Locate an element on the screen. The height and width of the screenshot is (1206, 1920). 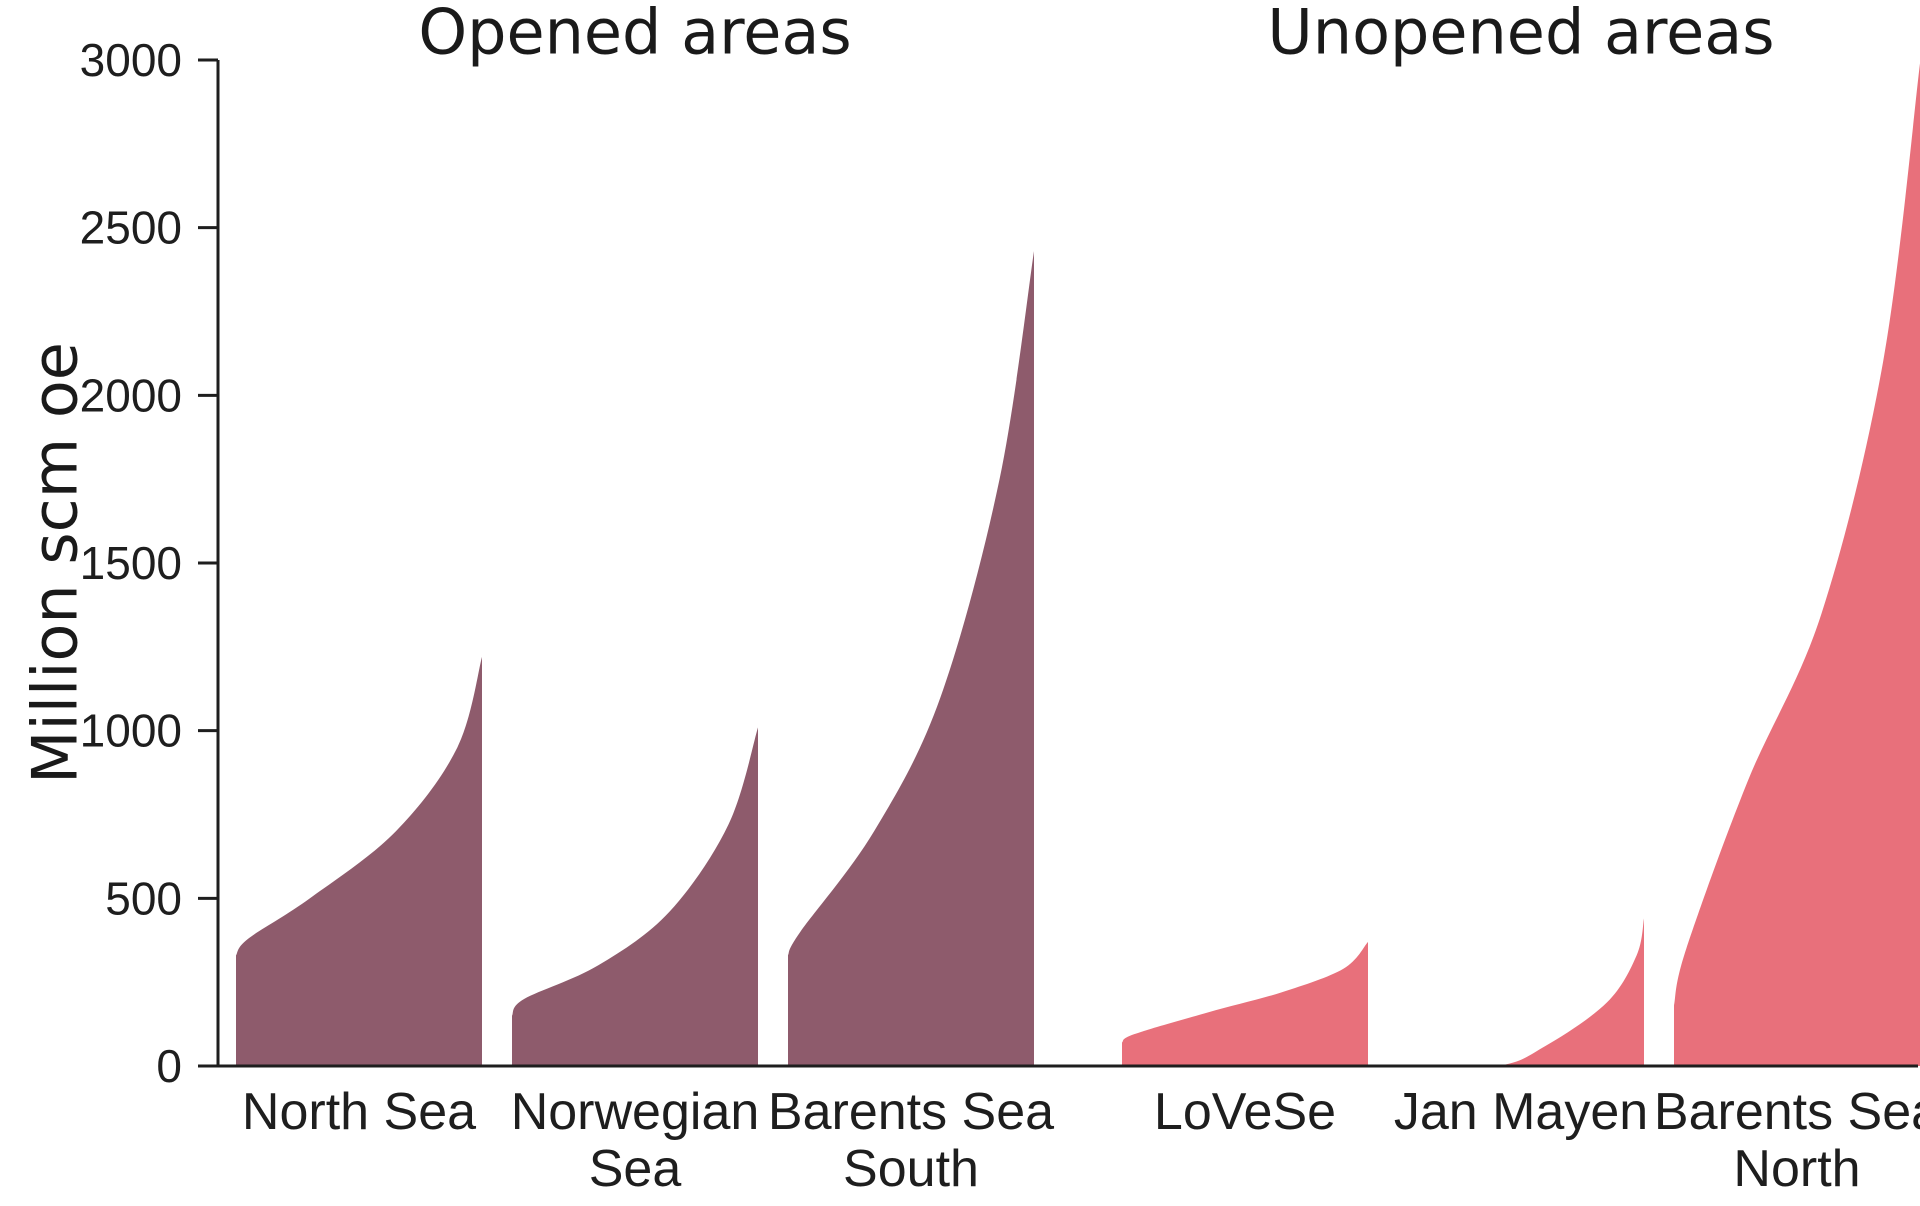
y-tick-label: 500 is located at coordinates (143, 898).